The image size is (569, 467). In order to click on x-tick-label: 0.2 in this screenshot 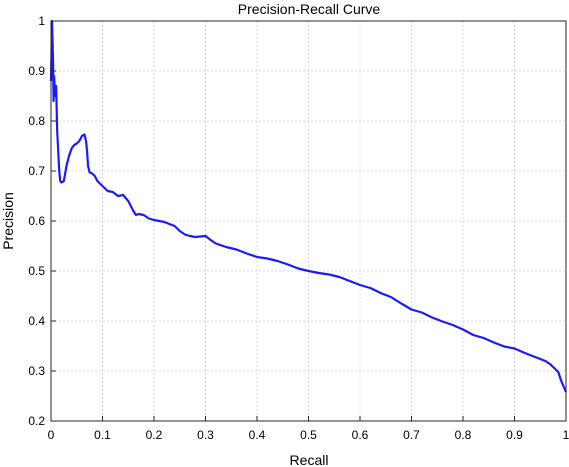, I will do `click(154, 435)`.